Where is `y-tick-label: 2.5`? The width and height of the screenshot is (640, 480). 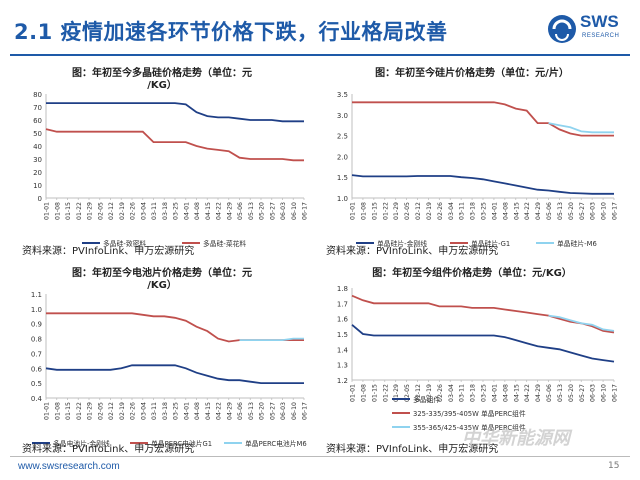
y-tick-label: 2.5 is located at coordinates (342, 137).